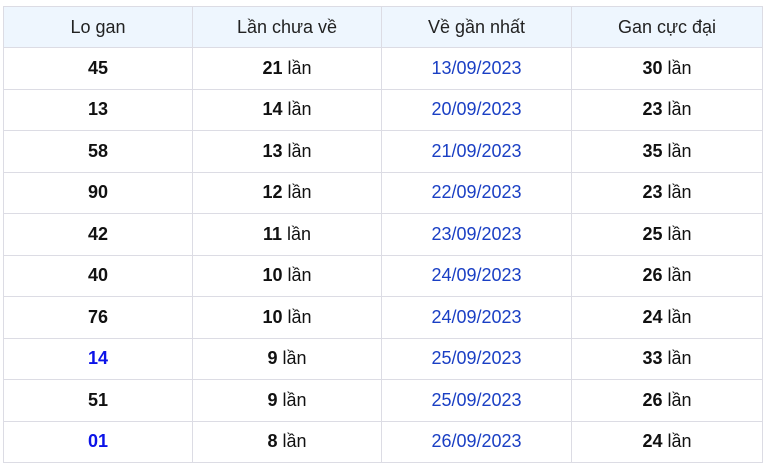 This screenshot has width=765, height=468. I want to click on missed-count: 9, so click(272, 358).